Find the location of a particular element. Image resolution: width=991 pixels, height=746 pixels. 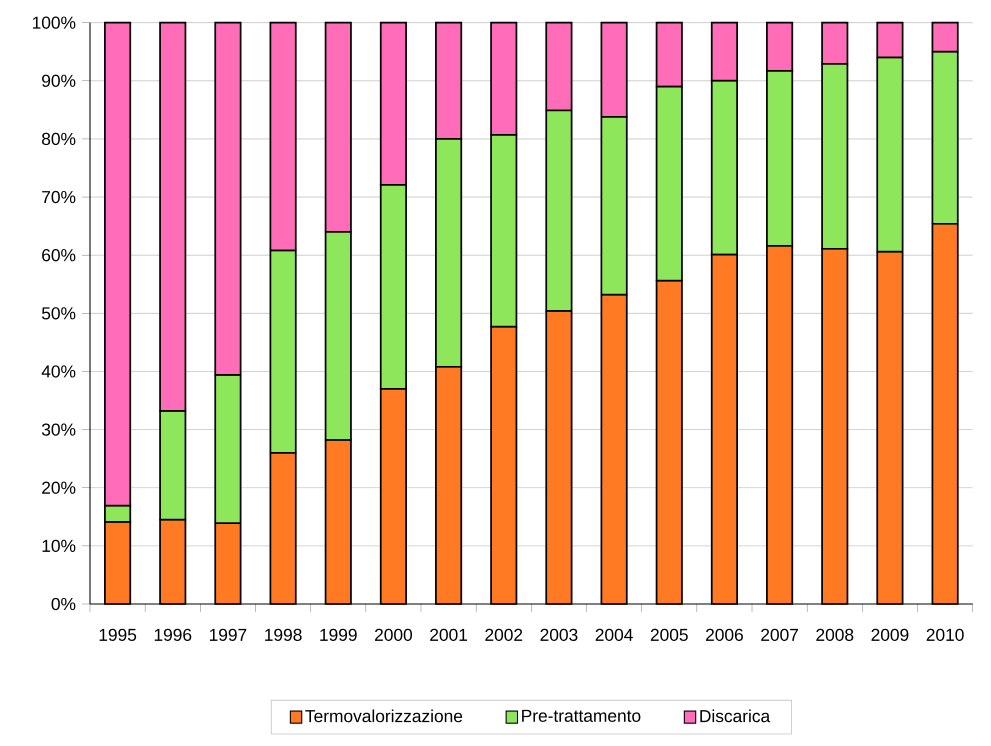

x-tick-label: 2002 is located at coordinates (503, 634).